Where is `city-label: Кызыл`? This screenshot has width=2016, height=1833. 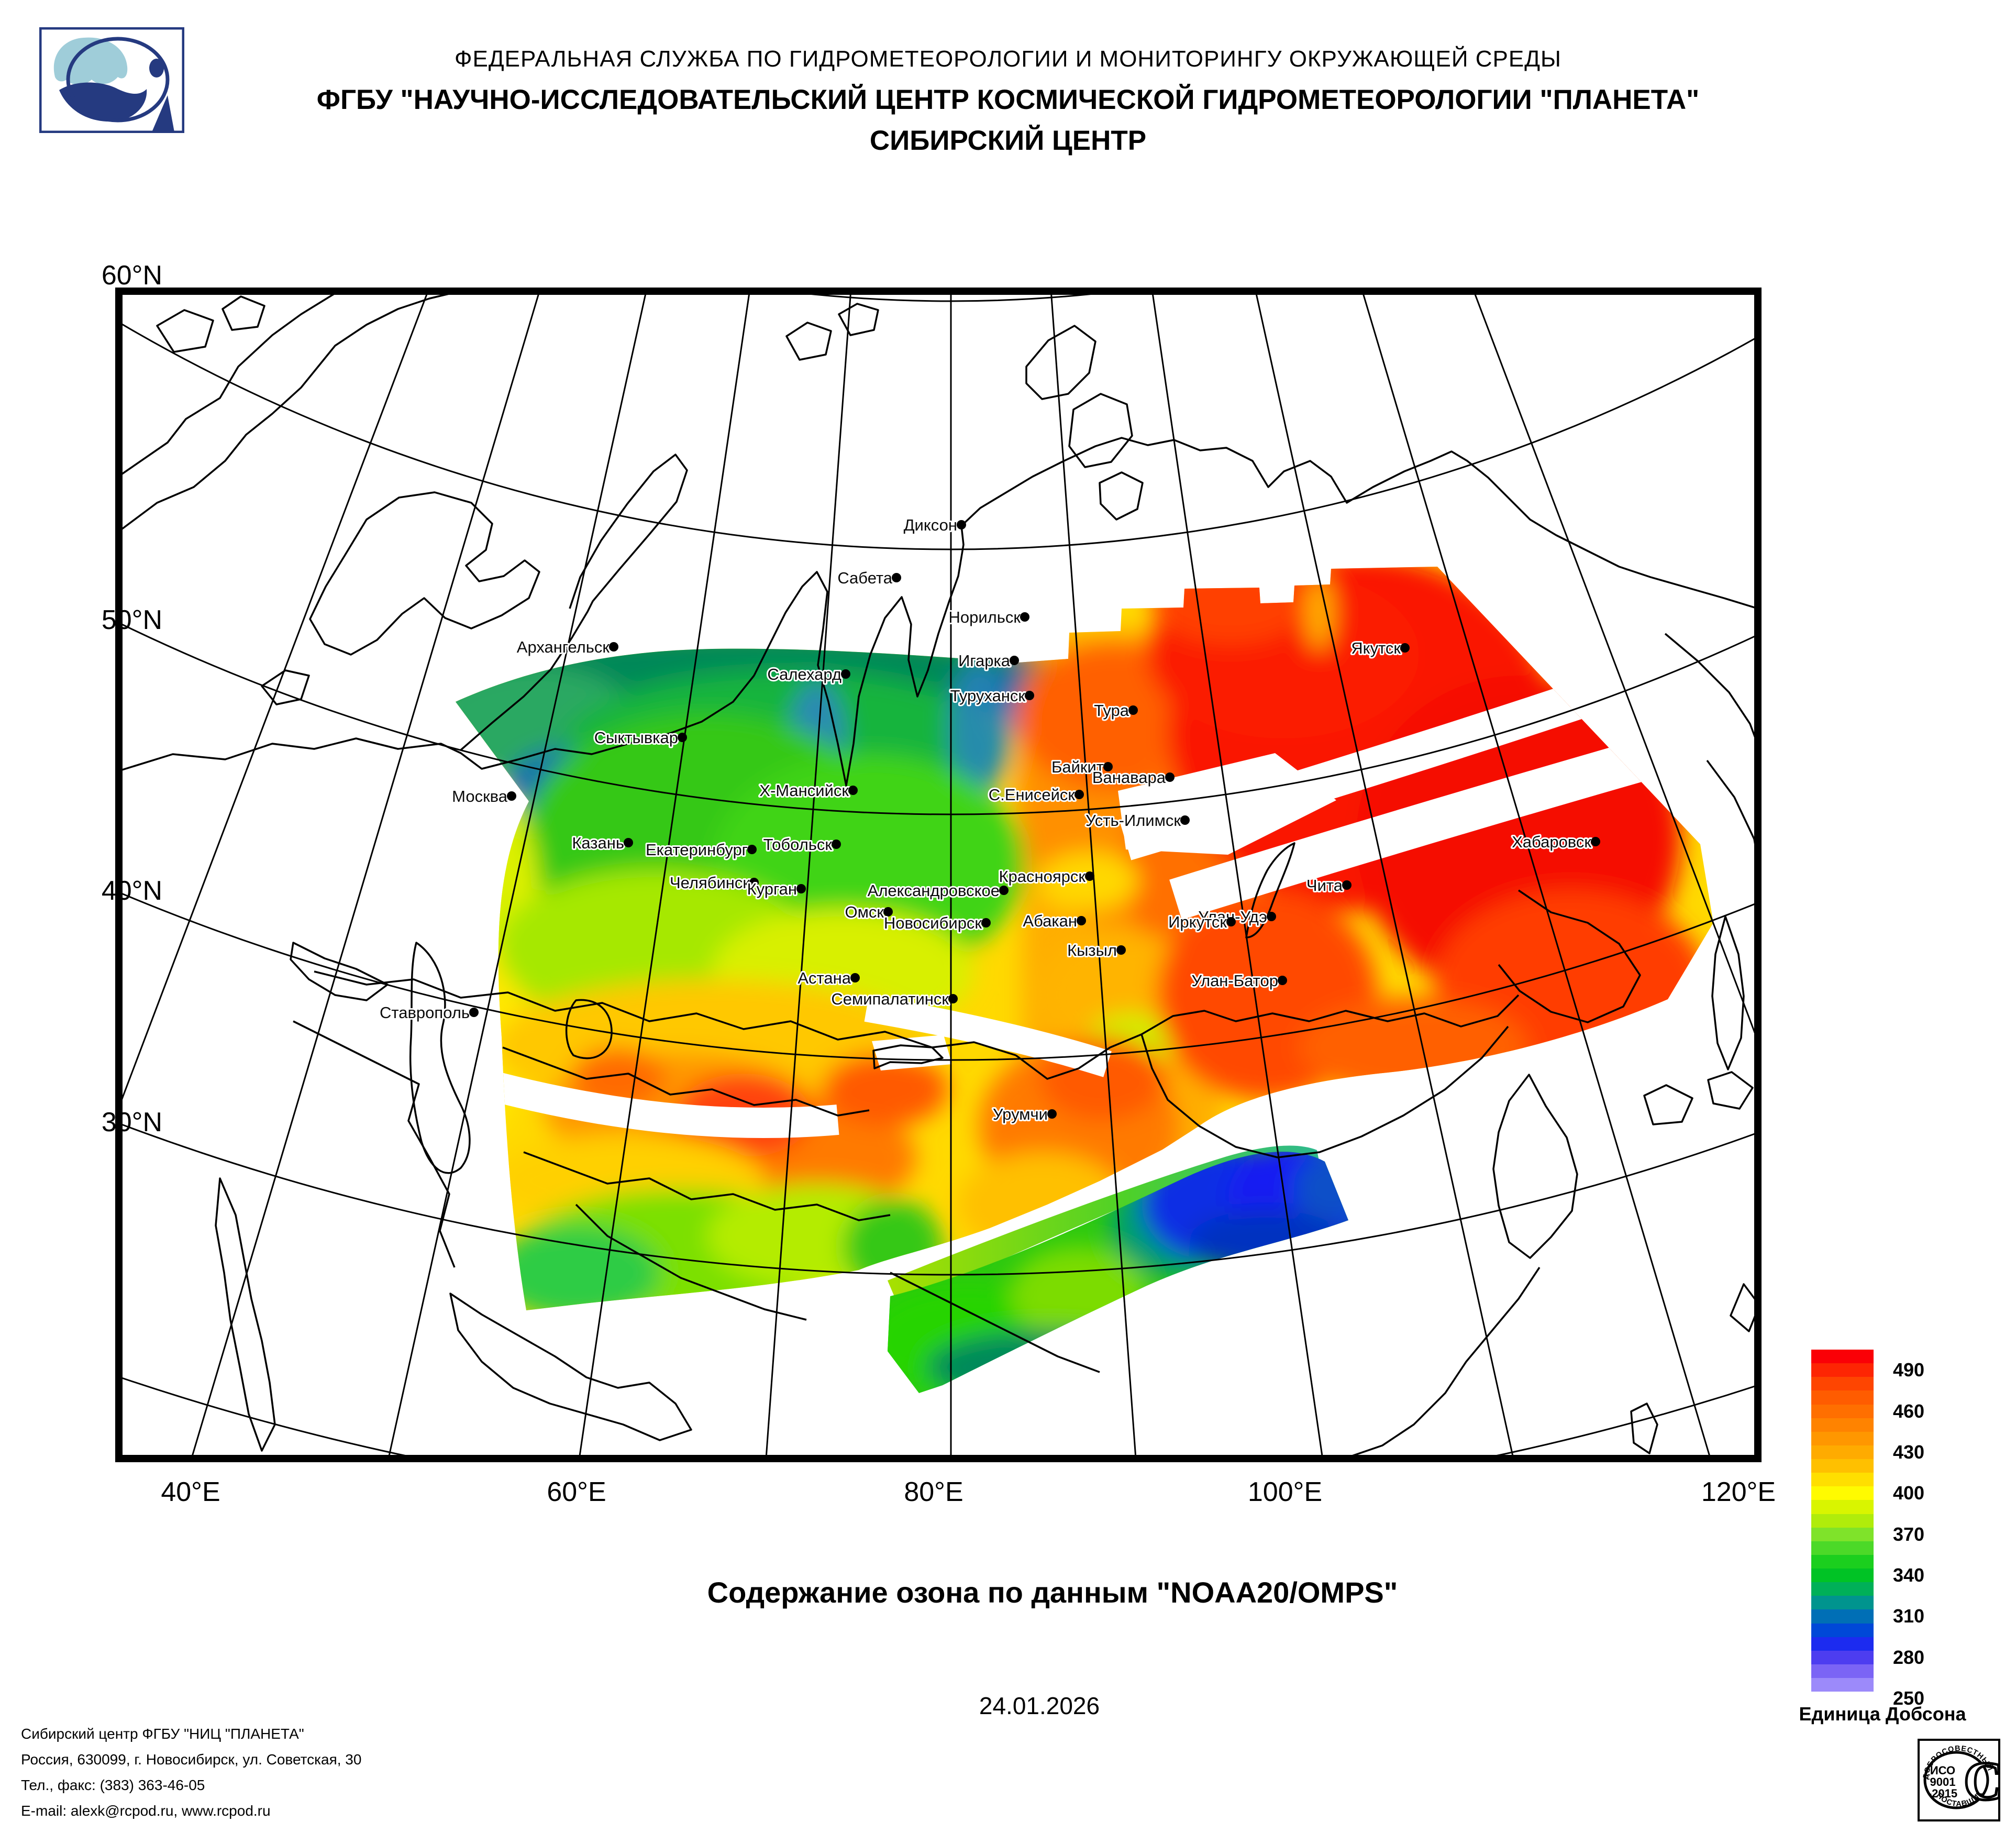 city-label: Кызыл is located at coordinates (1092, 950).